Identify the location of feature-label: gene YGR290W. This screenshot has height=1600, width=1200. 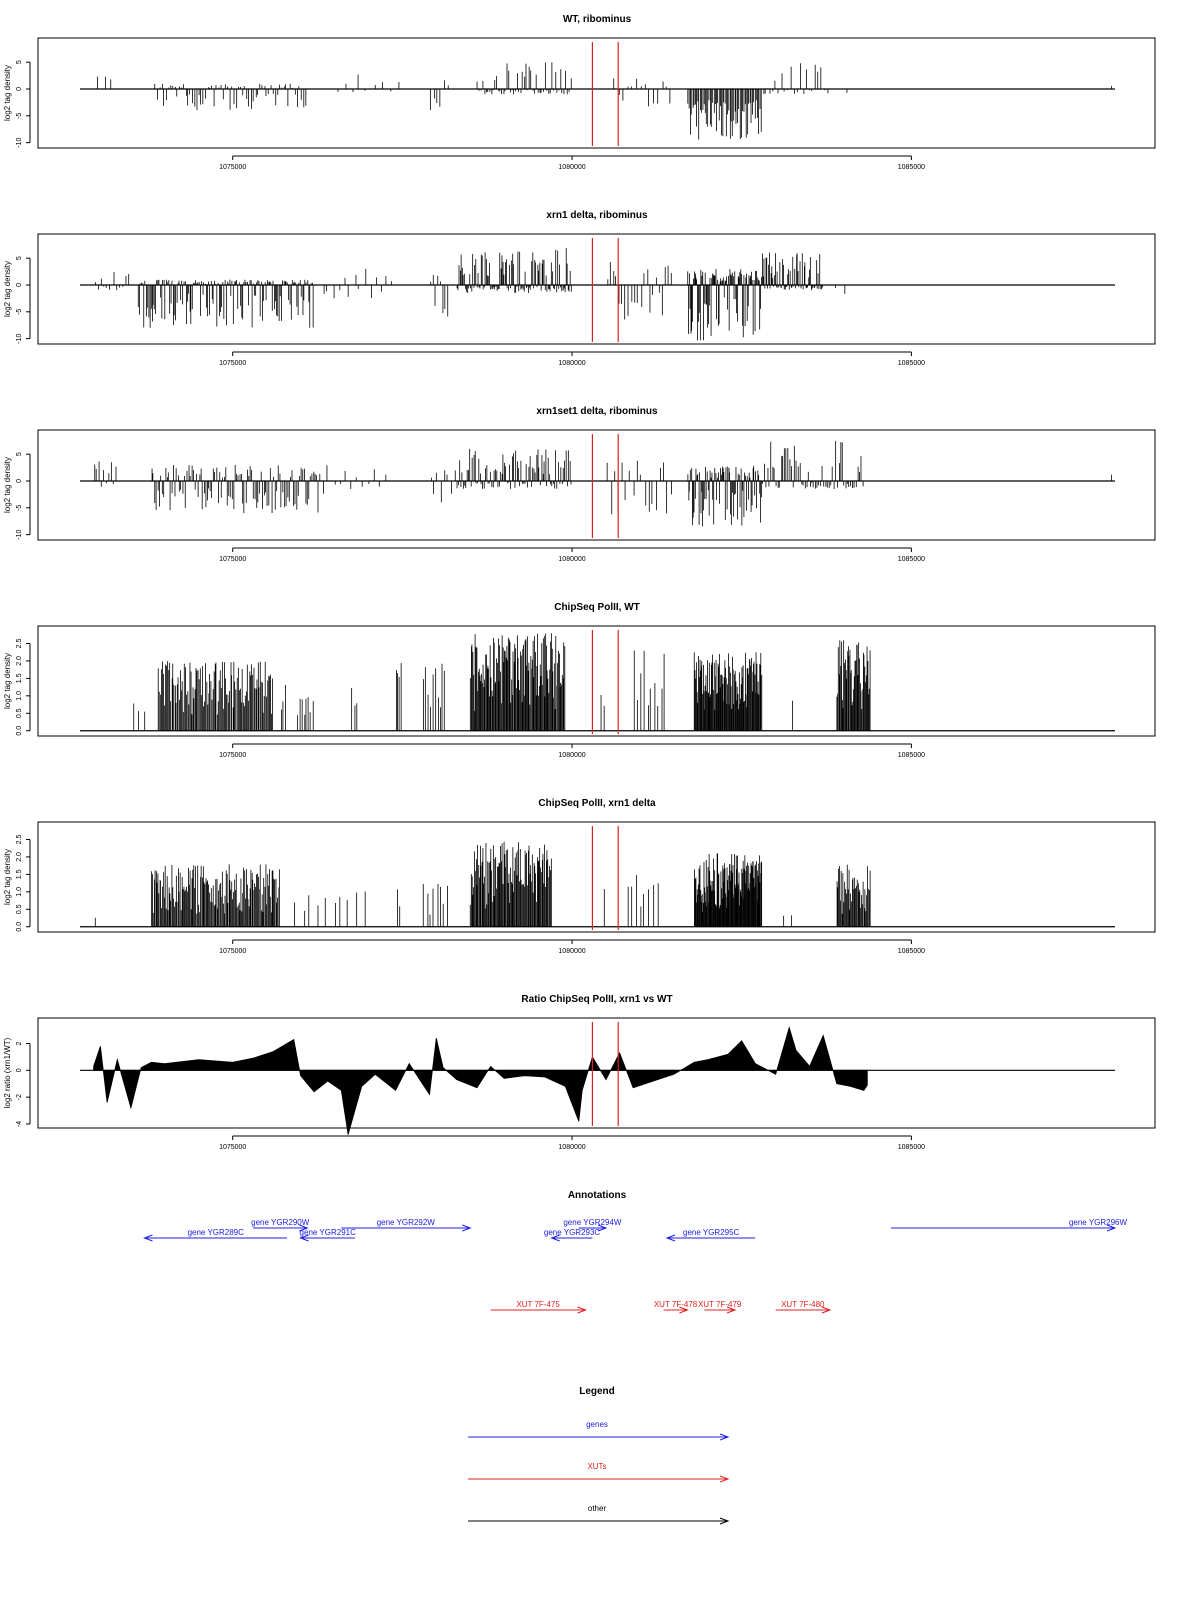
(280, 1222).